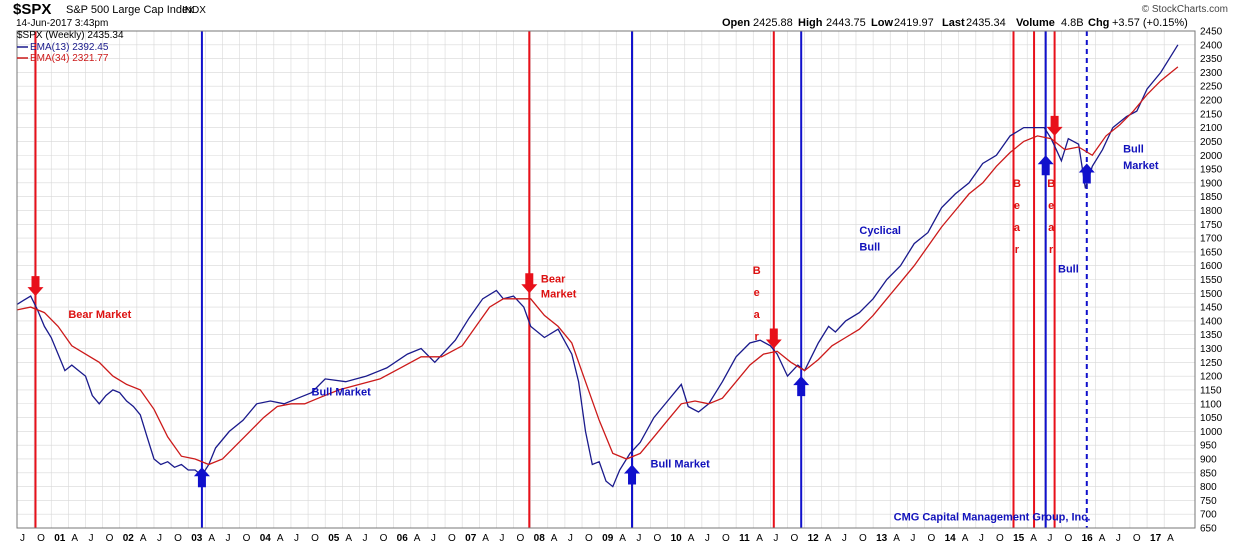  What do you see at coordinates (1208, 487) in the screenshot?
I see `y-tick-label: 800` at bounding box center [1208, 487].